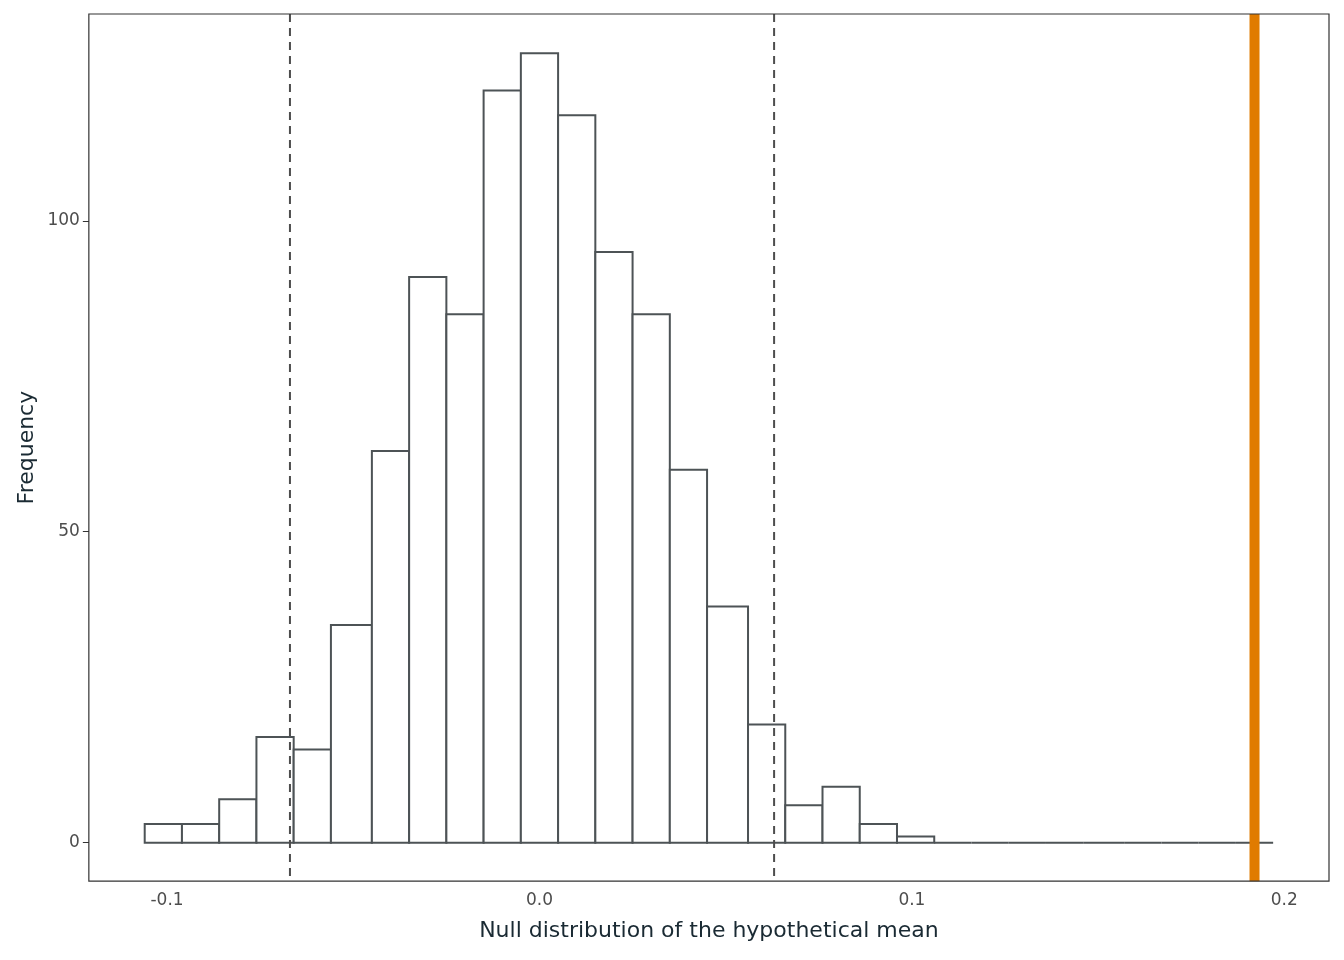 Image resolution: width=1344 pixels, height=960 pixels. Describe the element at coordinates (709, 929) in the screenshot. I see `x-axis-title: Null distribution of the hypothetical mean` at that location.